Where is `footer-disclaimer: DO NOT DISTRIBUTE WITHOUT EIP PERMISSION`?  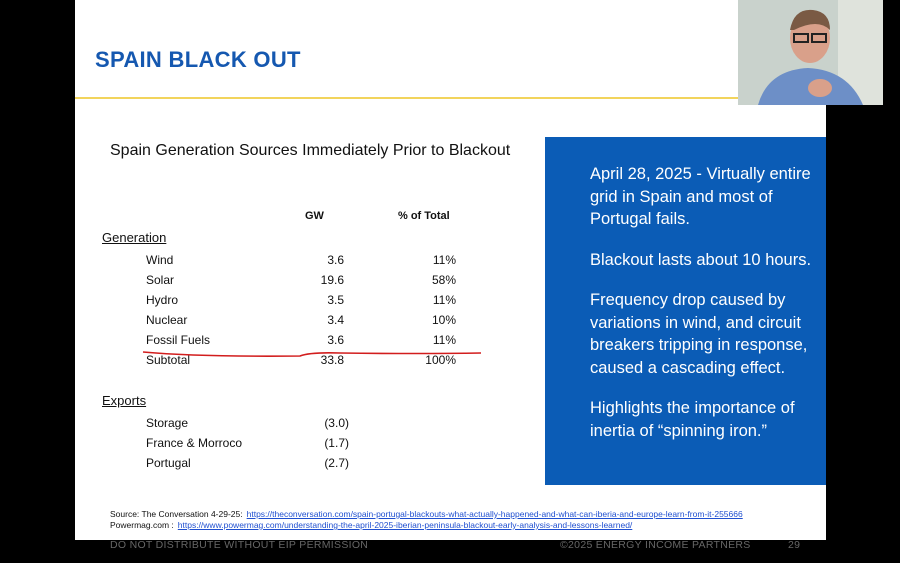 footer-disclaimer: DO NOT DISTRIBUTE WITHOUT EIP PERMISSION is located at coordinates (239, 545).